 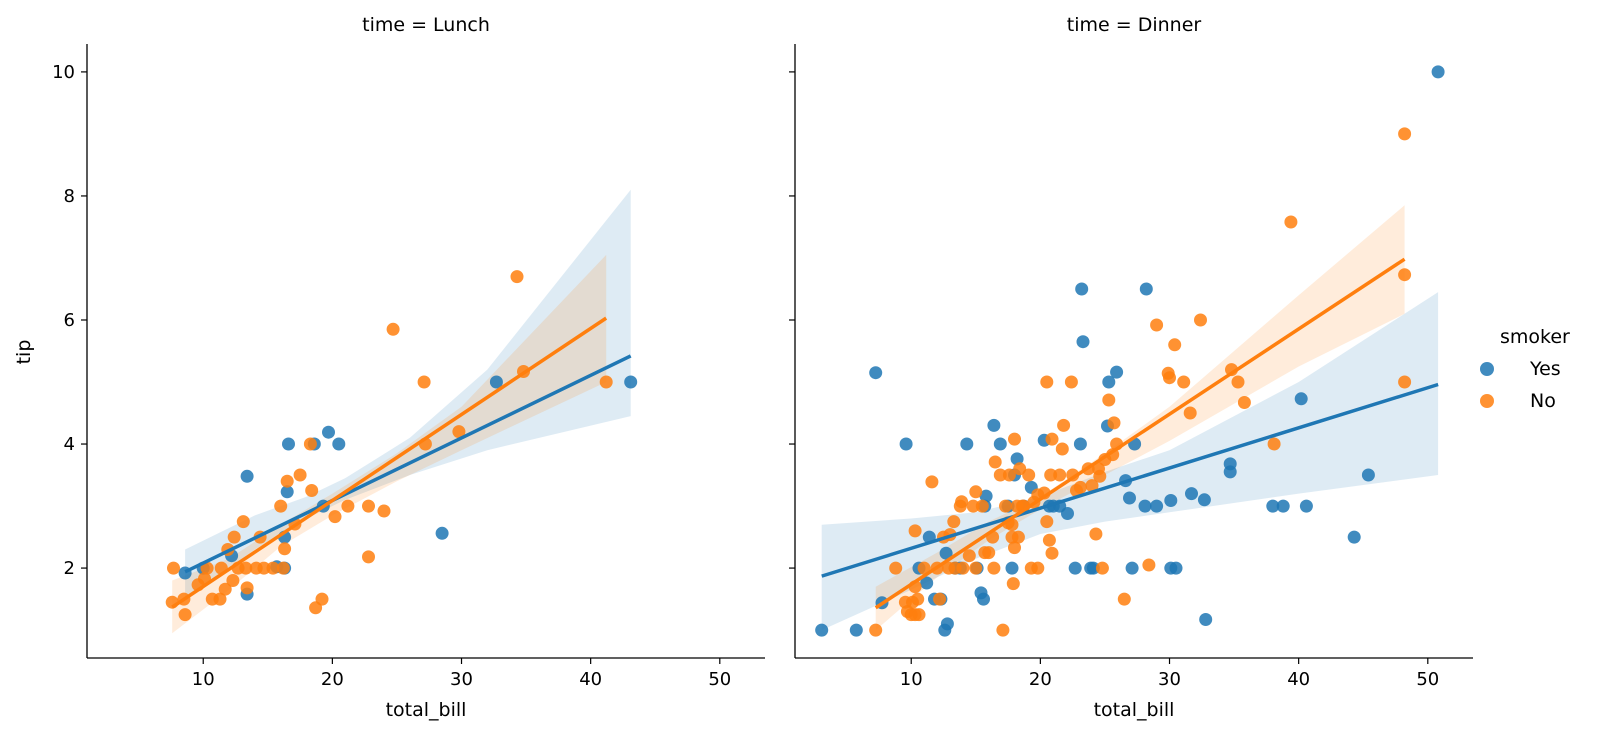 I want to click on x-tick-label: 40, so click(x=1298, y=679).